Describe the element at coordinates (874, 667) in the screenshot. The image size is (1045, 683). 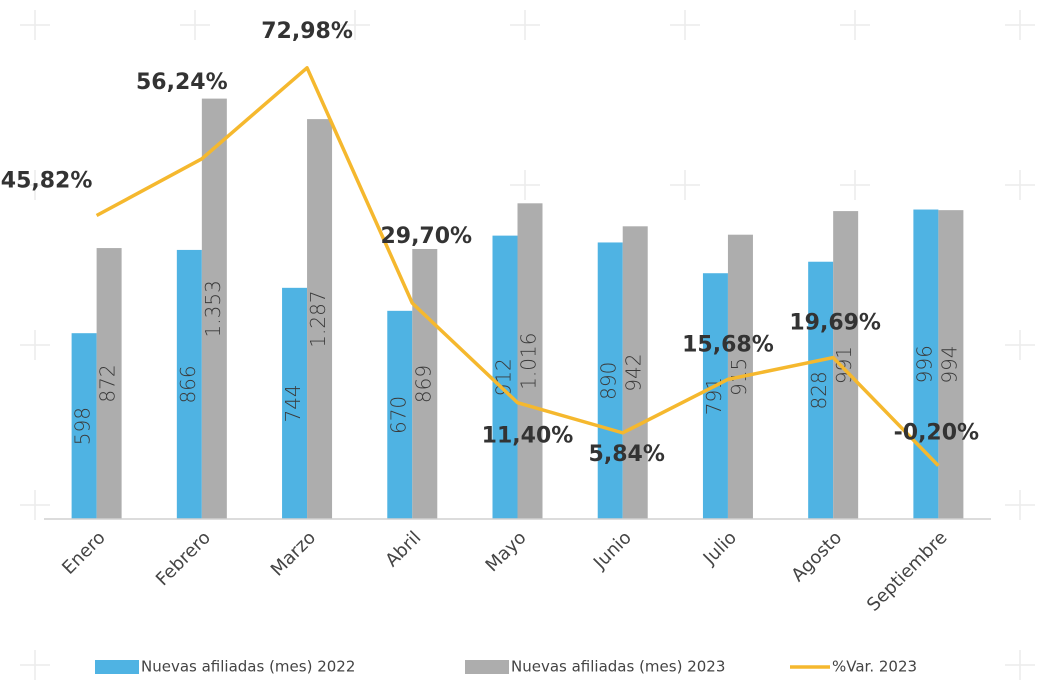
I see `legend-label: %Var. 2023` at that location.